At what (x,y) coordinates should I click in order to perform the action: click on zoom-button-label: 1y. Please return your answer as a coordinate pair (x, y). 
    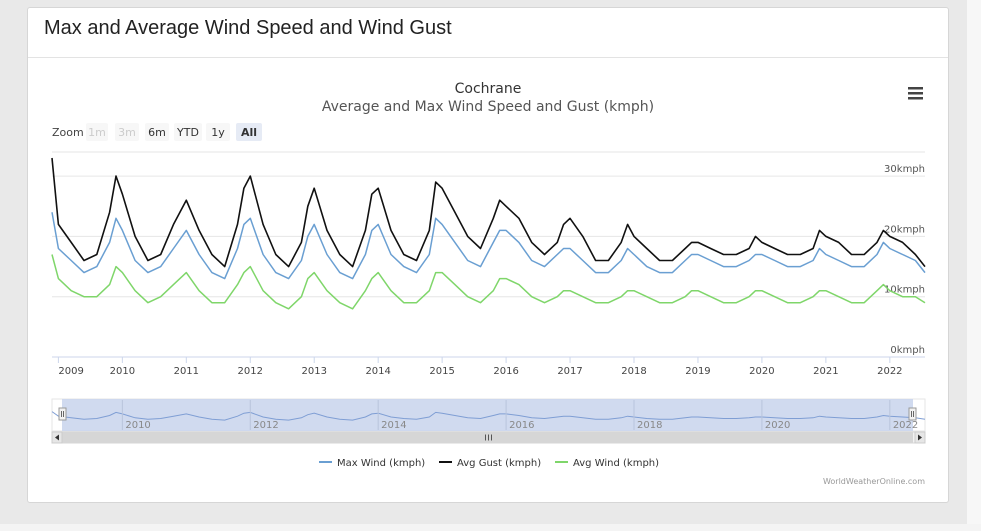
    Looking at the image, I should click on (218, 132).